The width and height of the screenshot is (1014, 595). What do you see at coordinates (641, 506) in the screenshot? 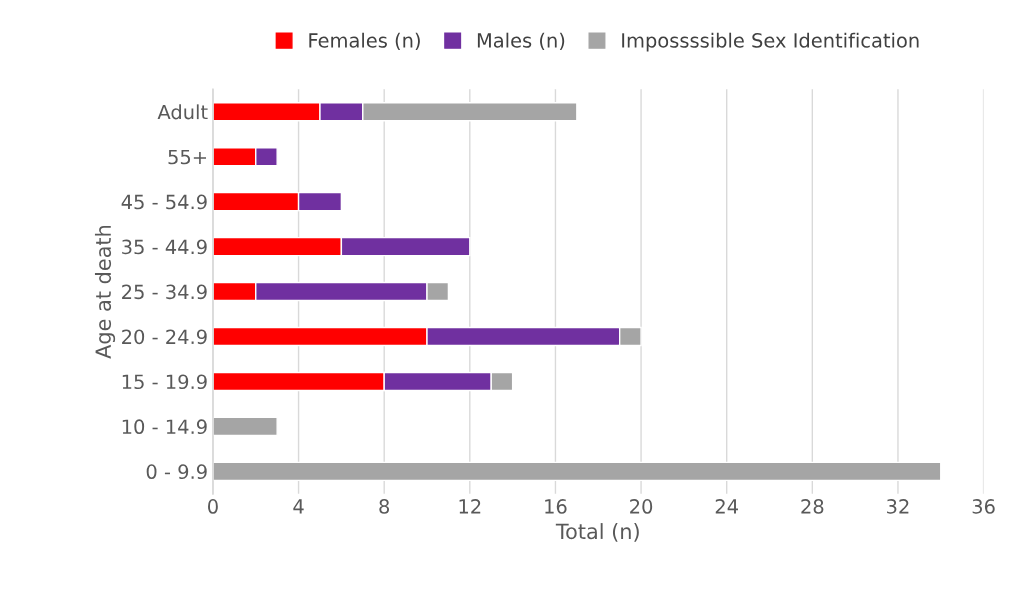
I see `x-tick-label: 20` at bounding box center [641, 506].